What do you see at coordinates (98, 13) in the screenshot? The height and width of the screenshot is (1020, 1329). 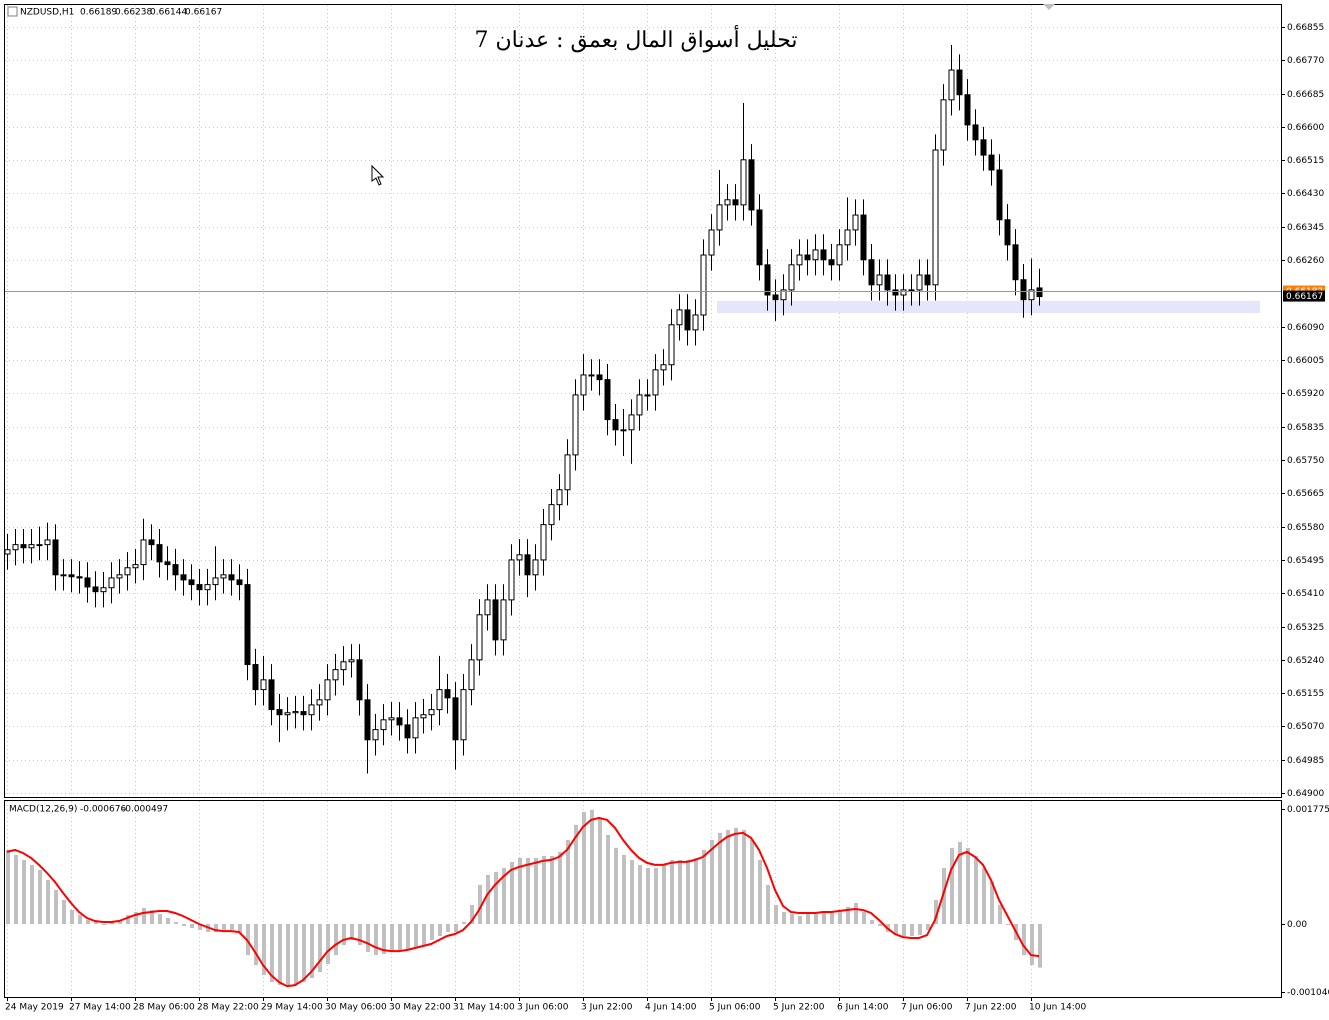 I see `header-open: 0.66189` at bounding box center [98, 13].